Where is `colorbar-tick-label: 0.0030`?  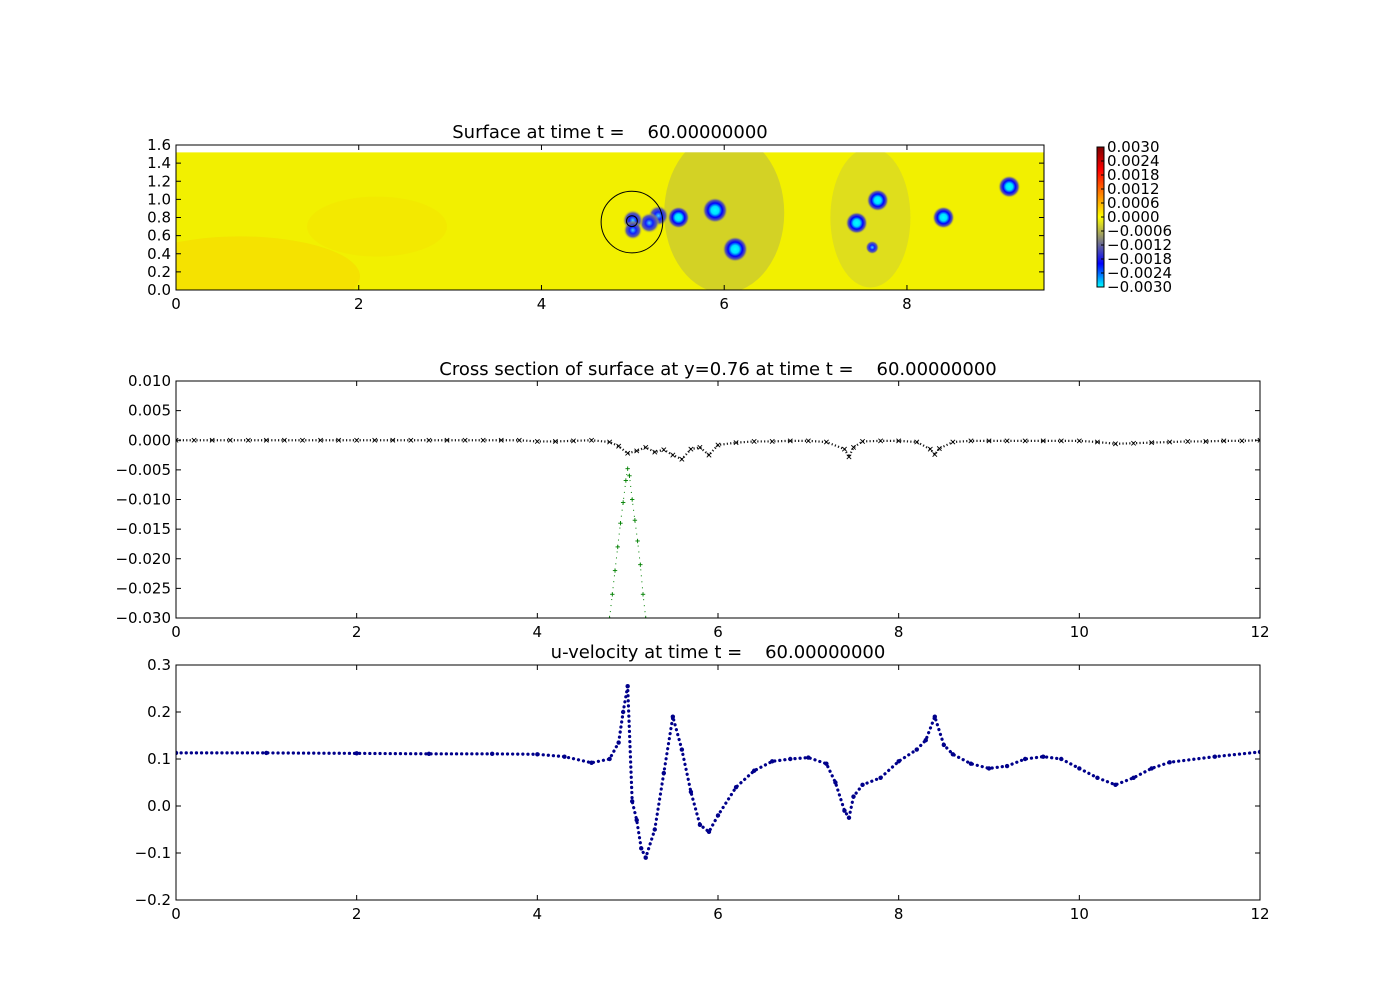
colorbar-tick-label: 0.0030 is located at coordinates (1133, 147).